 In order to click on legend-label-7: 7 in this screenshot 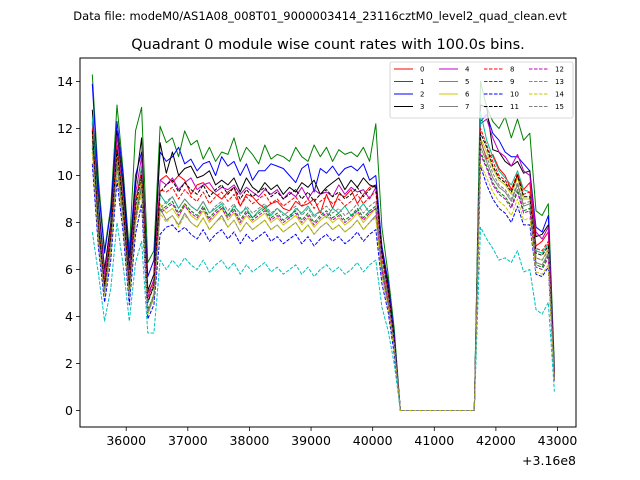, I will do `click(467, 107)`.